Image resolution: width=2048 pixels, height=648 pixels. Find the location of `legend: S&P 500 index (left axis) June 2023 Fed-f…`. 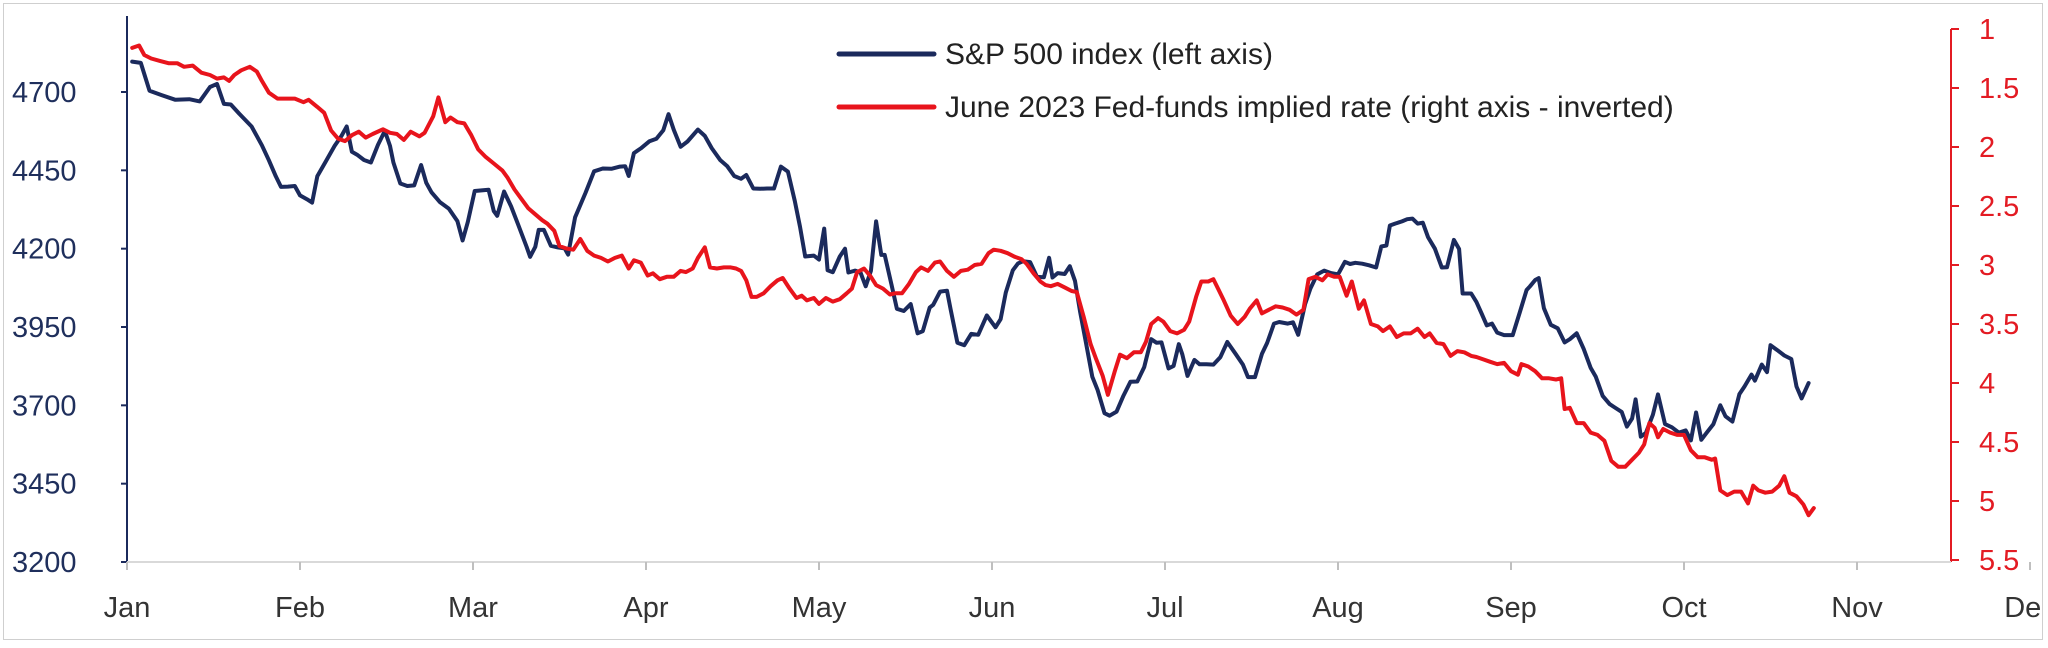

legend: S&P 500 index (left axis) June 2023 Fed-f… is located at coordinates (1255, 81).